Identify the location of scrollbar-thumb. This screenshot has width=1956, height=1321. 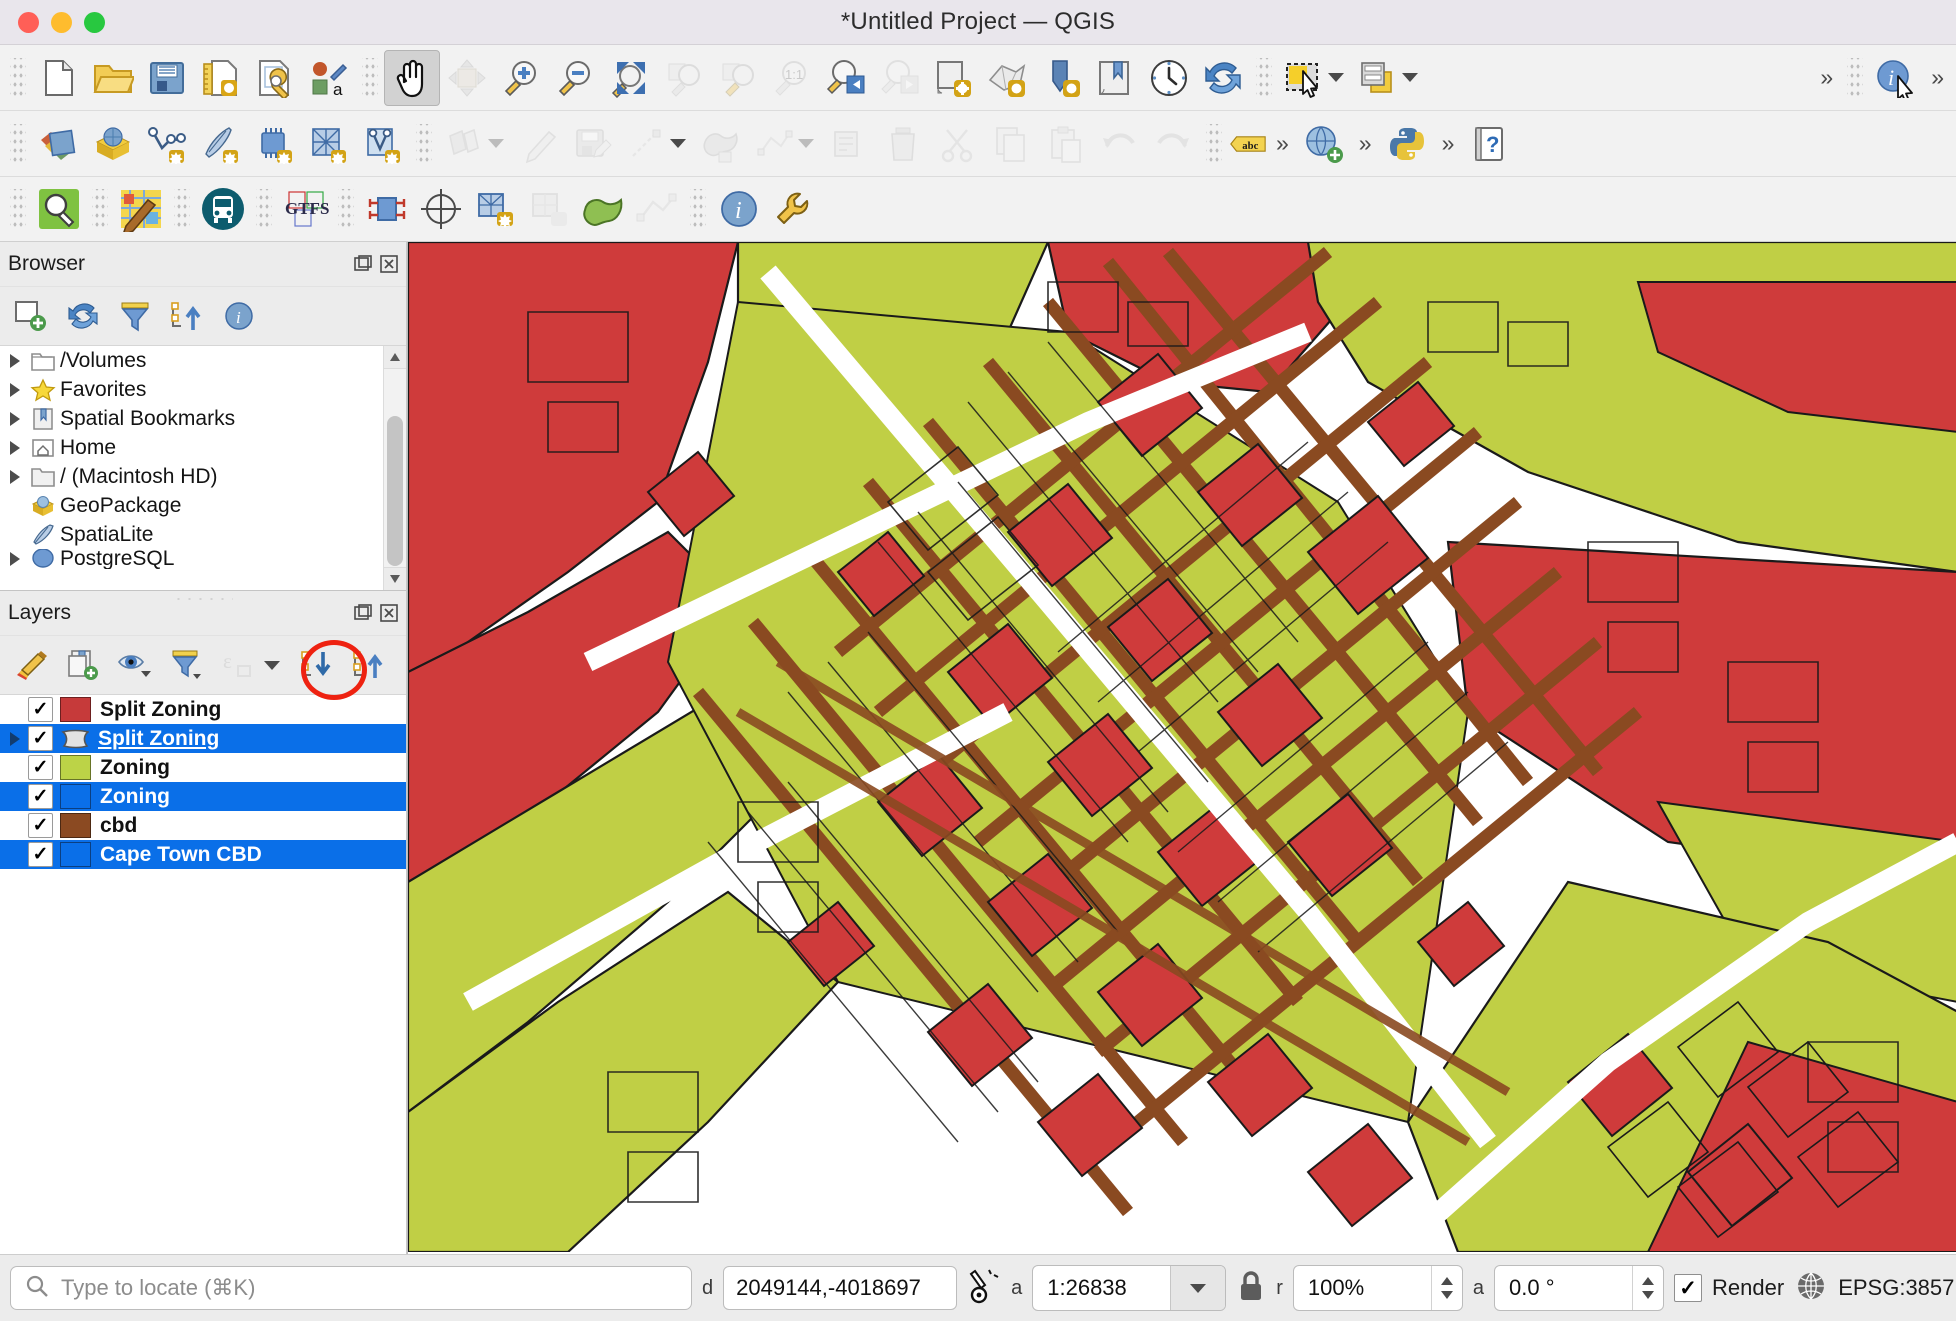
(395, 491).